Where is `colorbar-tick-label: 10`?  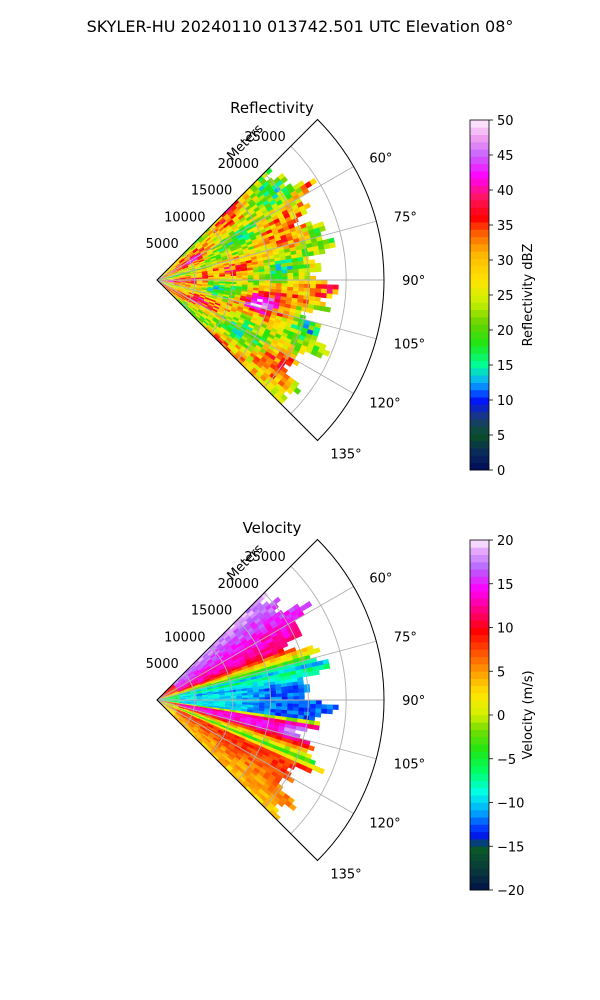 colorbar-tick-label: 10 is located at coordinates (505, 629).